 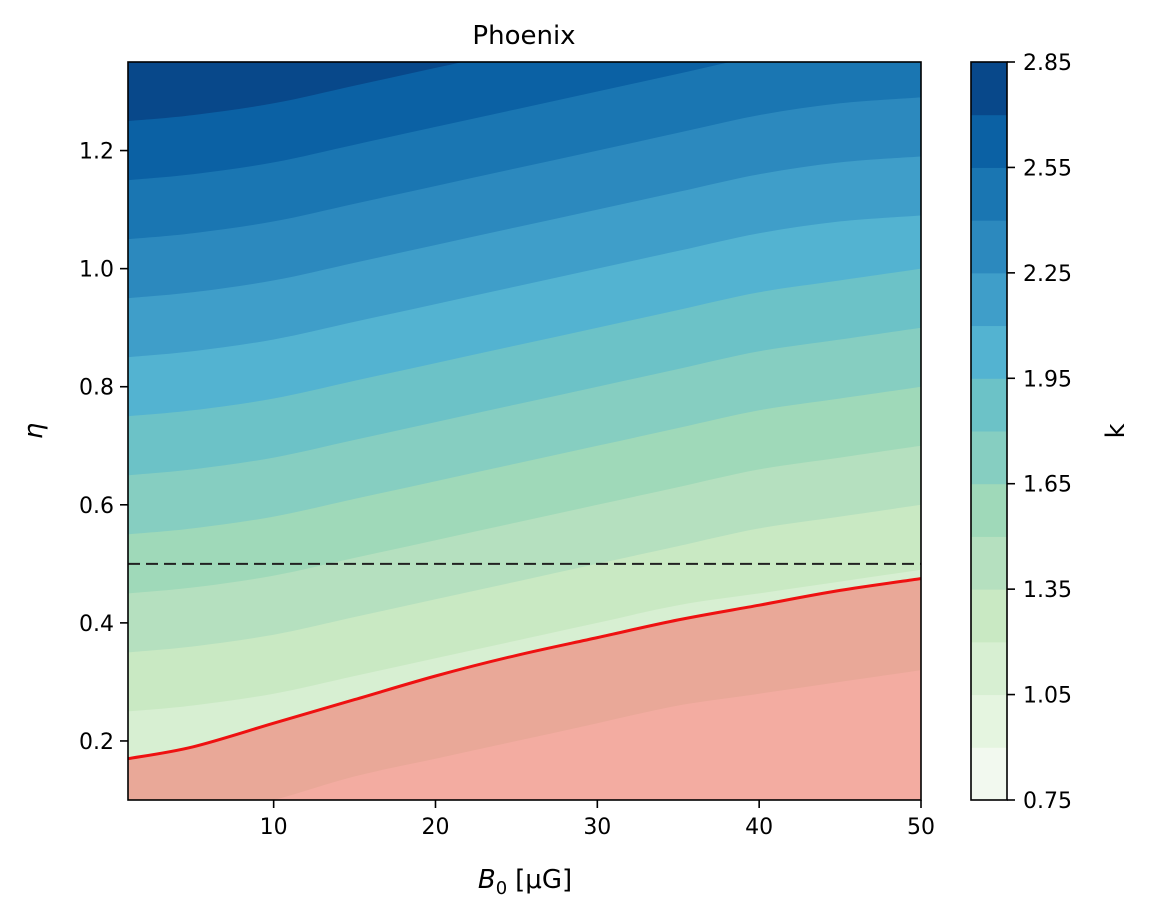 I want to click on colorbar, so click(x=989, y=431).